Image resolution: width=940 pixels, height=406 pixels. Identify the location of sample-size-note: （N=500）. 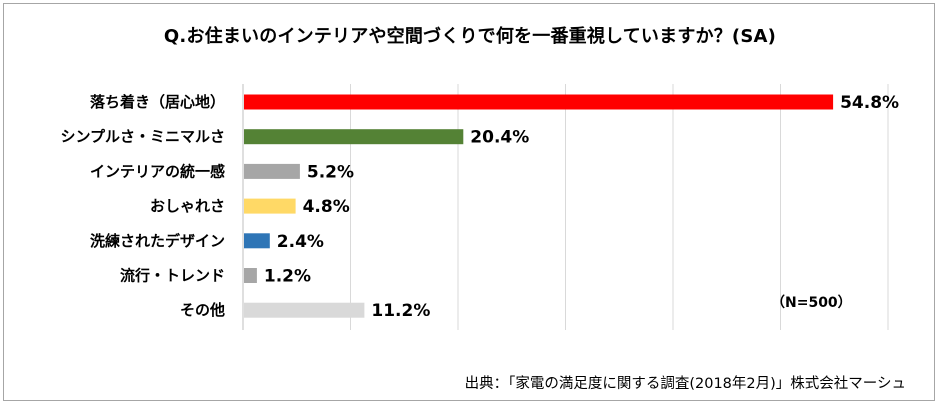
(811, 303).